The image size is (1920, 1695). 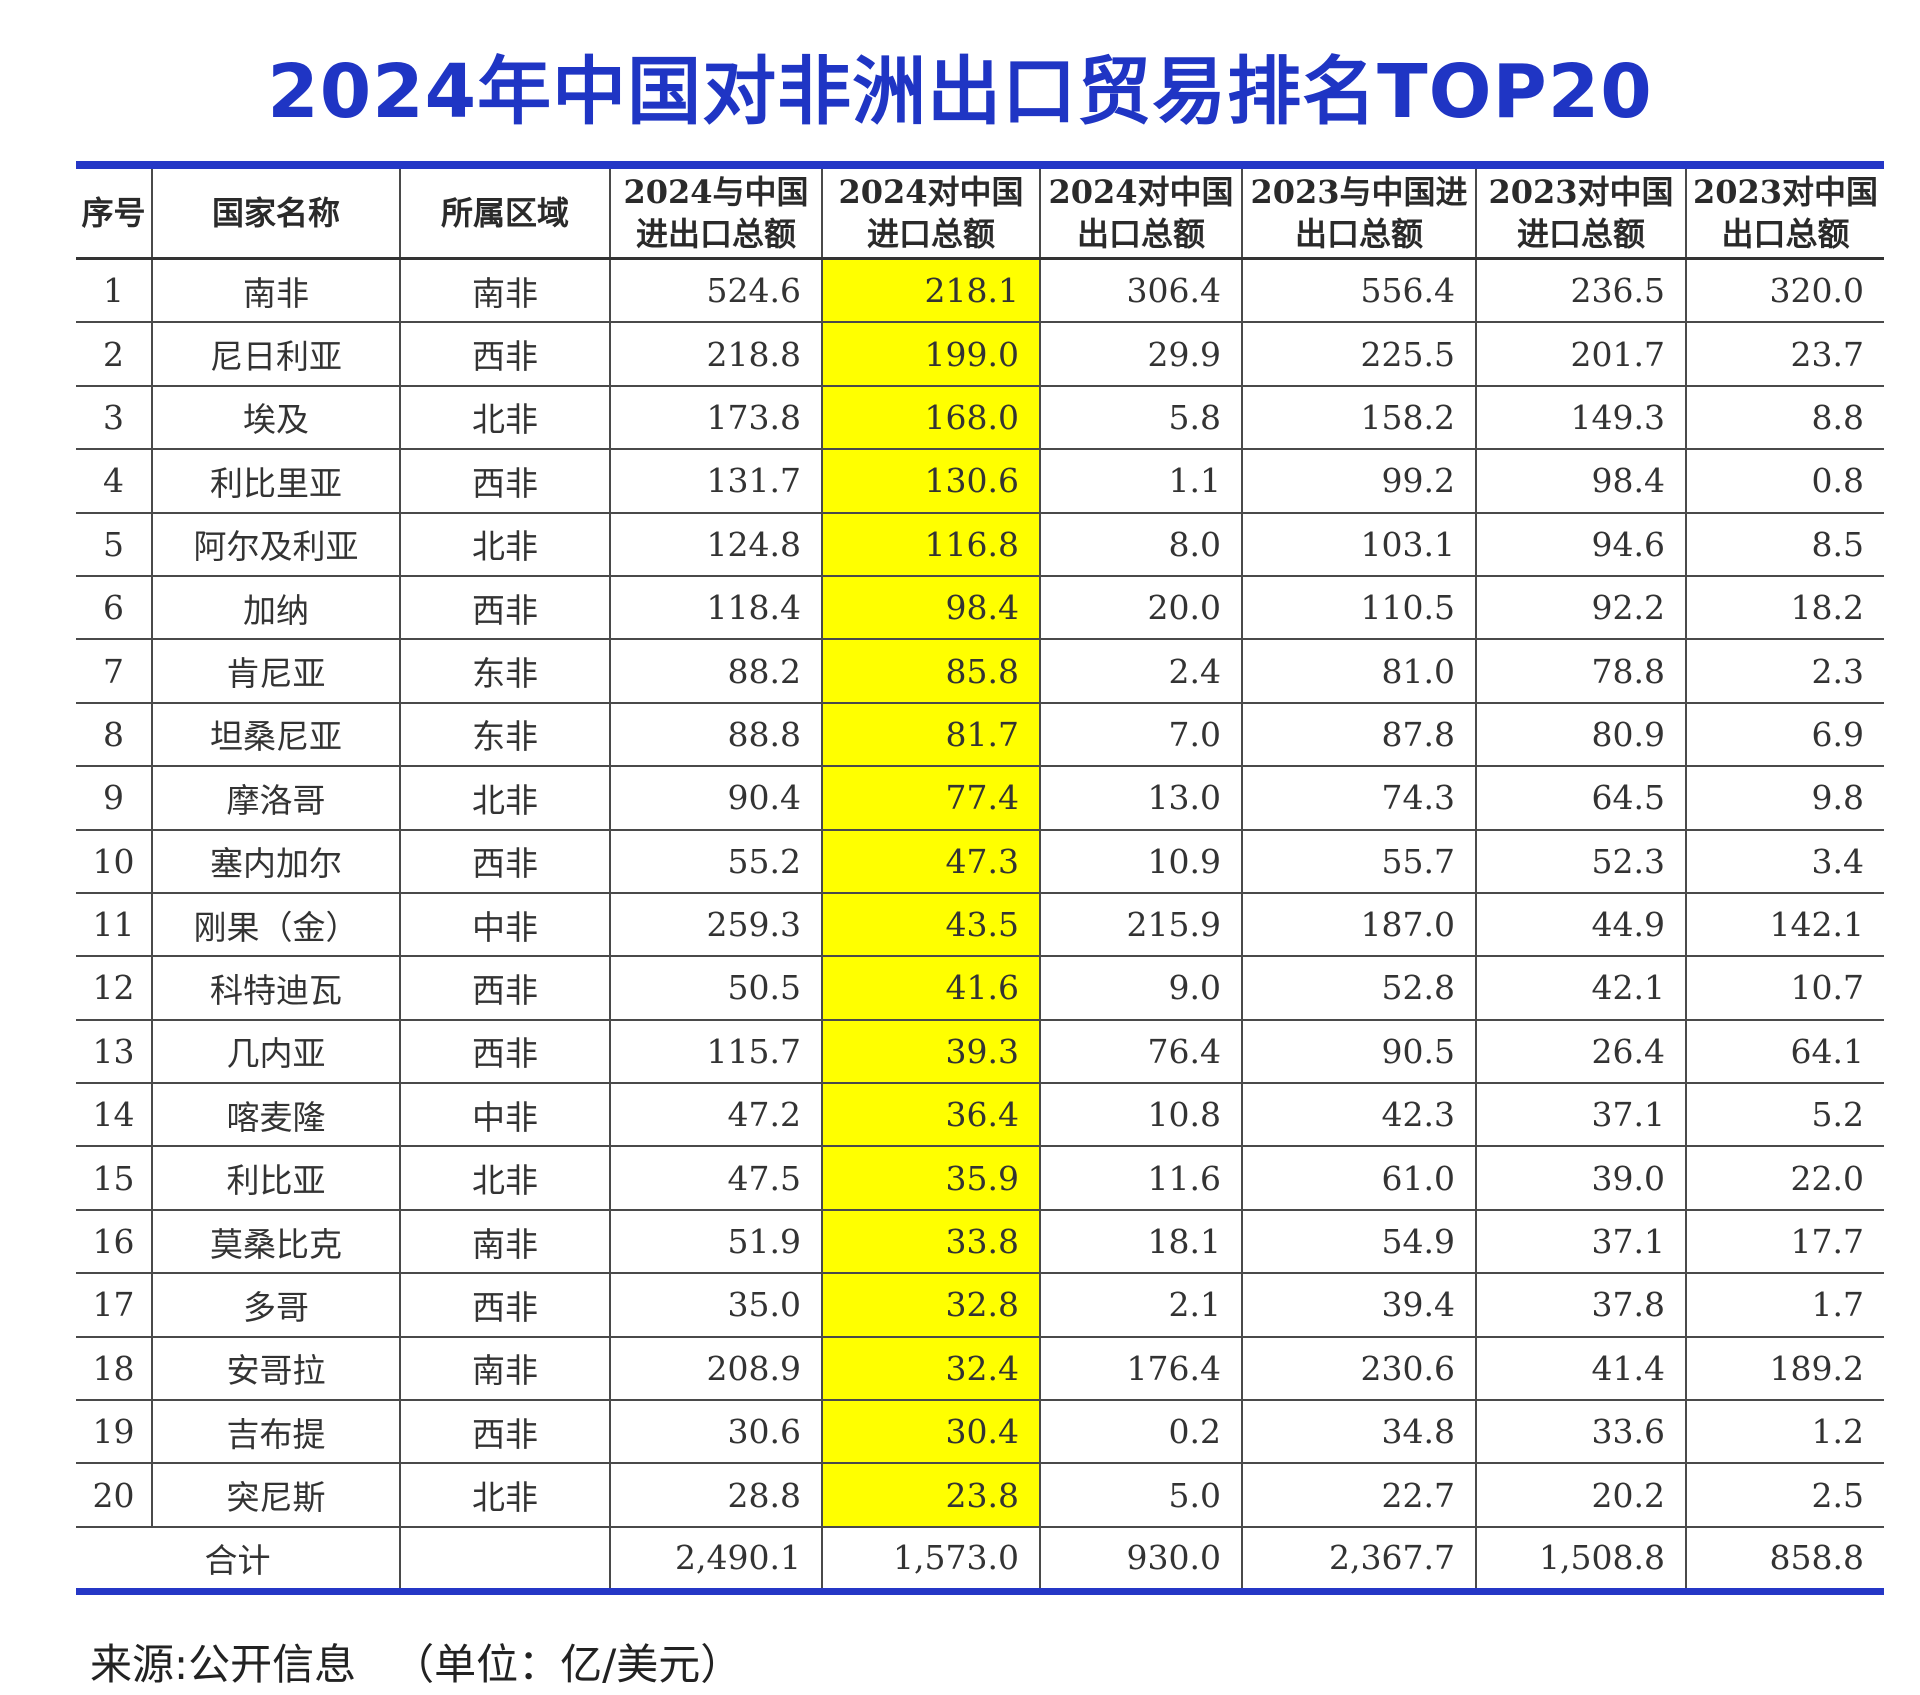 What do you see at coordinates (504, 1369) in the screenshot?
I see `cell-region: 南非` at bounding box center [504, 1369].